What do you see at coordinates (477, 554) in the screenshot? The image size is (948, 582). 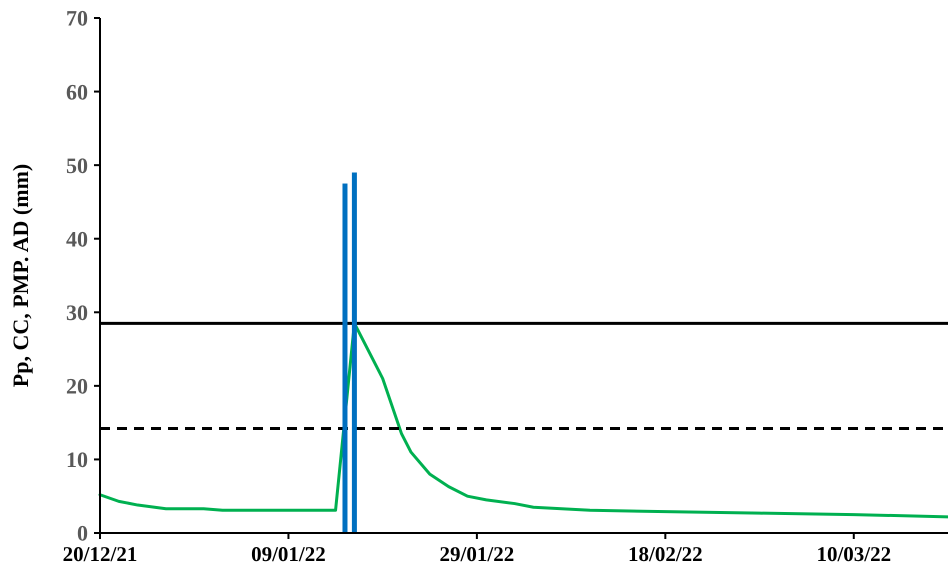 I see `x-tick-label: 29/01/22` at bounding box center [477, 554].